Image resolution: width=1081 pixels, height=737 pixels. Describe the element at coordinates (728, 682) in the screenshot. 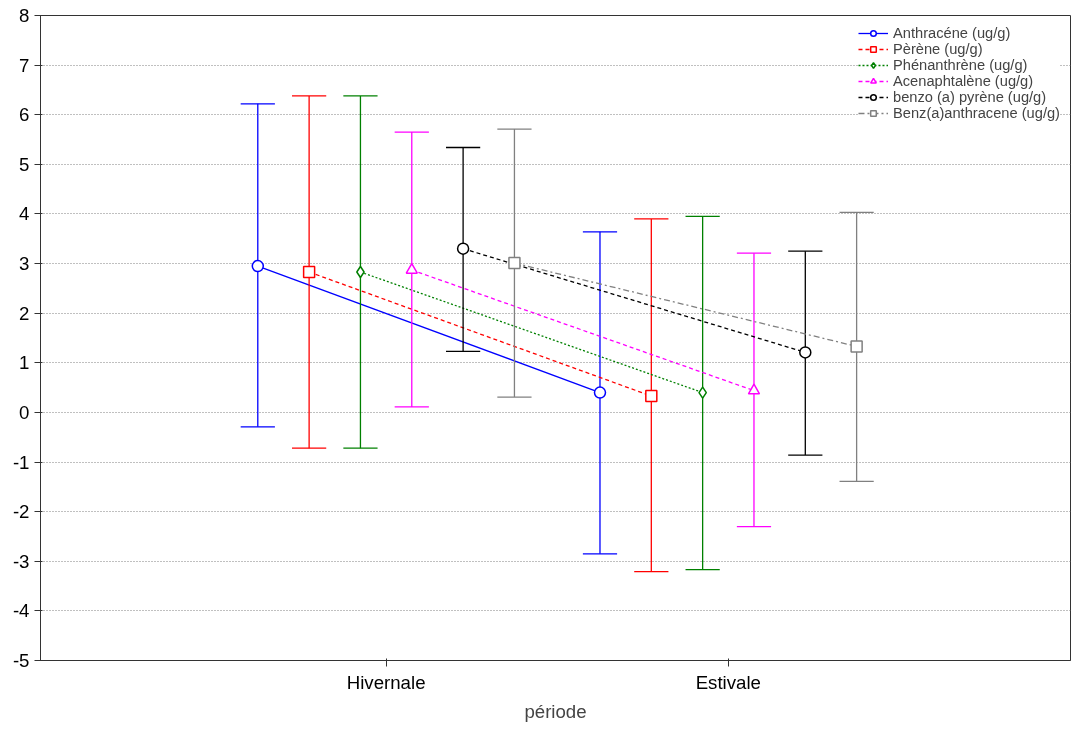

I see `x-tick-label: Estivale` at that location.